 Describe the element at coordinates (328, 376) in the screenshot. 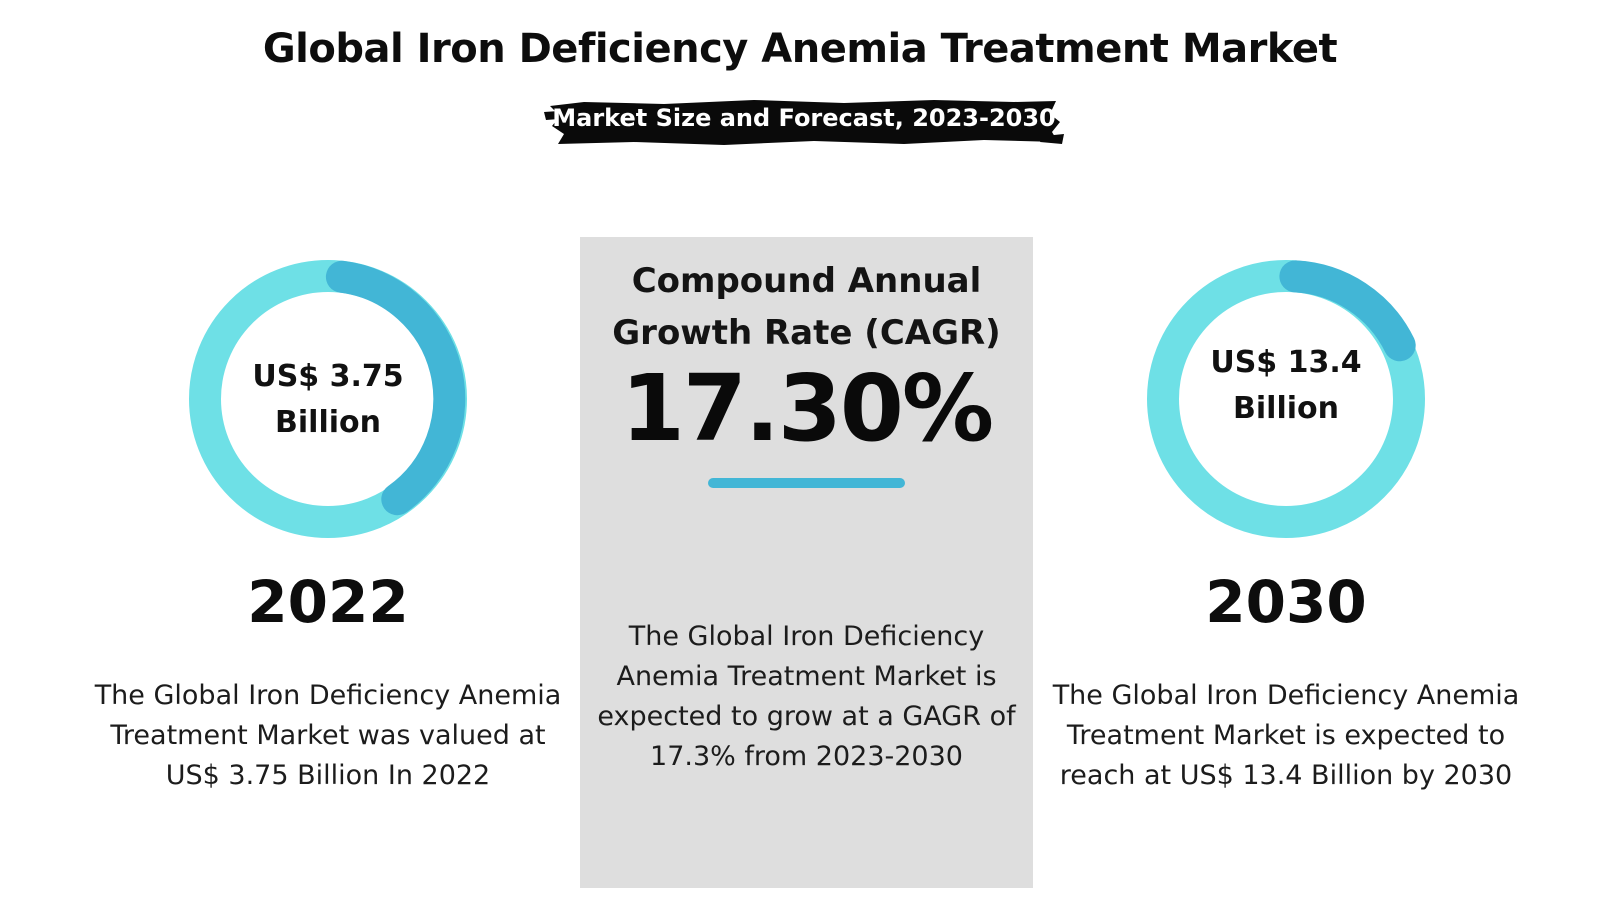

I see `value-line-1: US$ 3.75` at that location.